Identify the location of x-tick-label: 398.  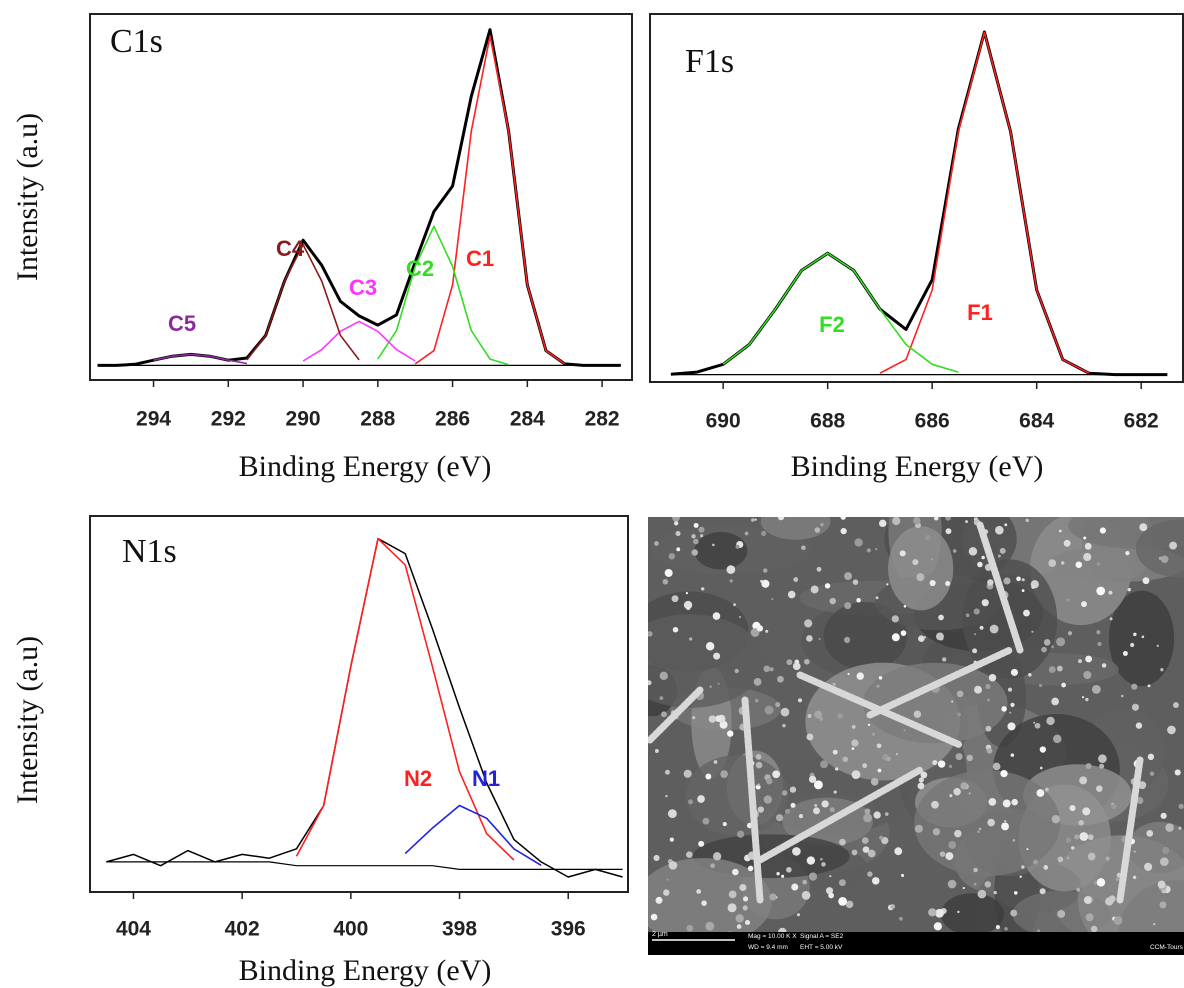
(459, 929).